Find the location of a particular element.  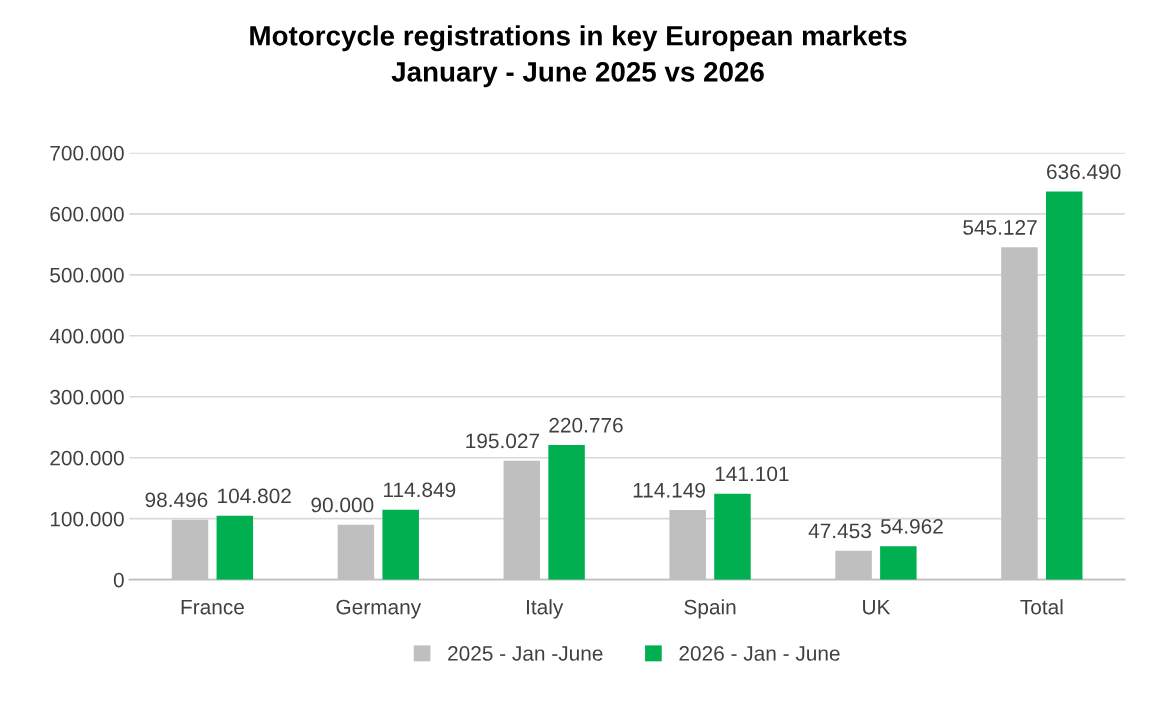

data-label: 220.776 is located at coordinates (586, 425).